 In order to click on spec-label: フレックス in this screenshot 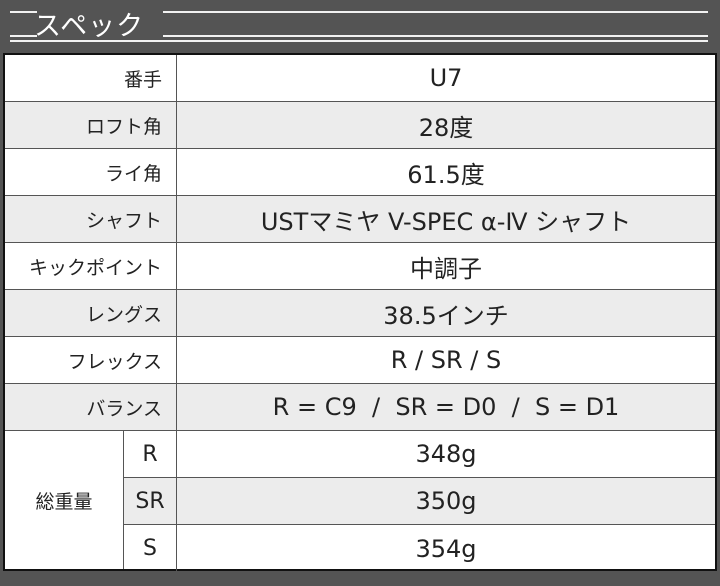, I will do `click(91, 360)`.